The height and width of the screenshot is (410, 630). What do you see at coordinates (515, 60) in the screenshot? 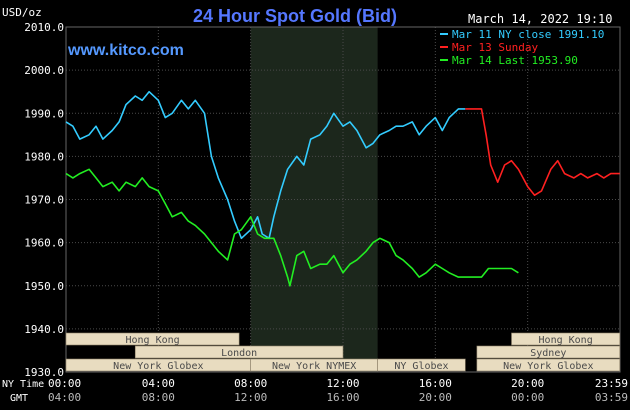
I see `legend-entry: Mar 14 Last 1953.90` at bounding box center [515, 60].